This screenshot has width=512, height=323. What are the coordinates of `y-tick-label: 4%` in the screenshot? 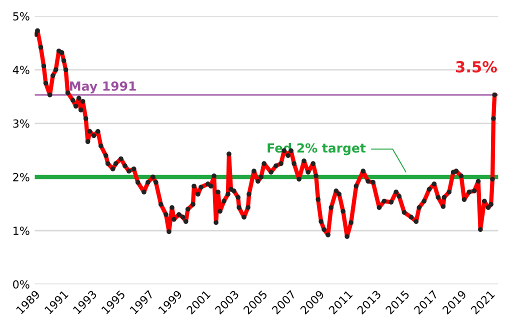 It's located at (21, 70).